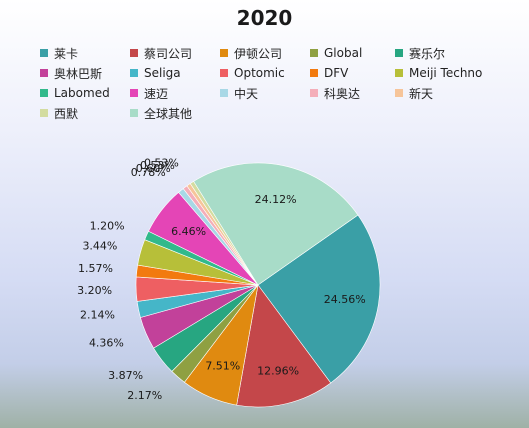 The height and width of the screenshot is (428, 529). What do you see at coordinates (148, 172) in the screenshot?
I see `data-label: 0.78%` at bounding box center [148, 172].